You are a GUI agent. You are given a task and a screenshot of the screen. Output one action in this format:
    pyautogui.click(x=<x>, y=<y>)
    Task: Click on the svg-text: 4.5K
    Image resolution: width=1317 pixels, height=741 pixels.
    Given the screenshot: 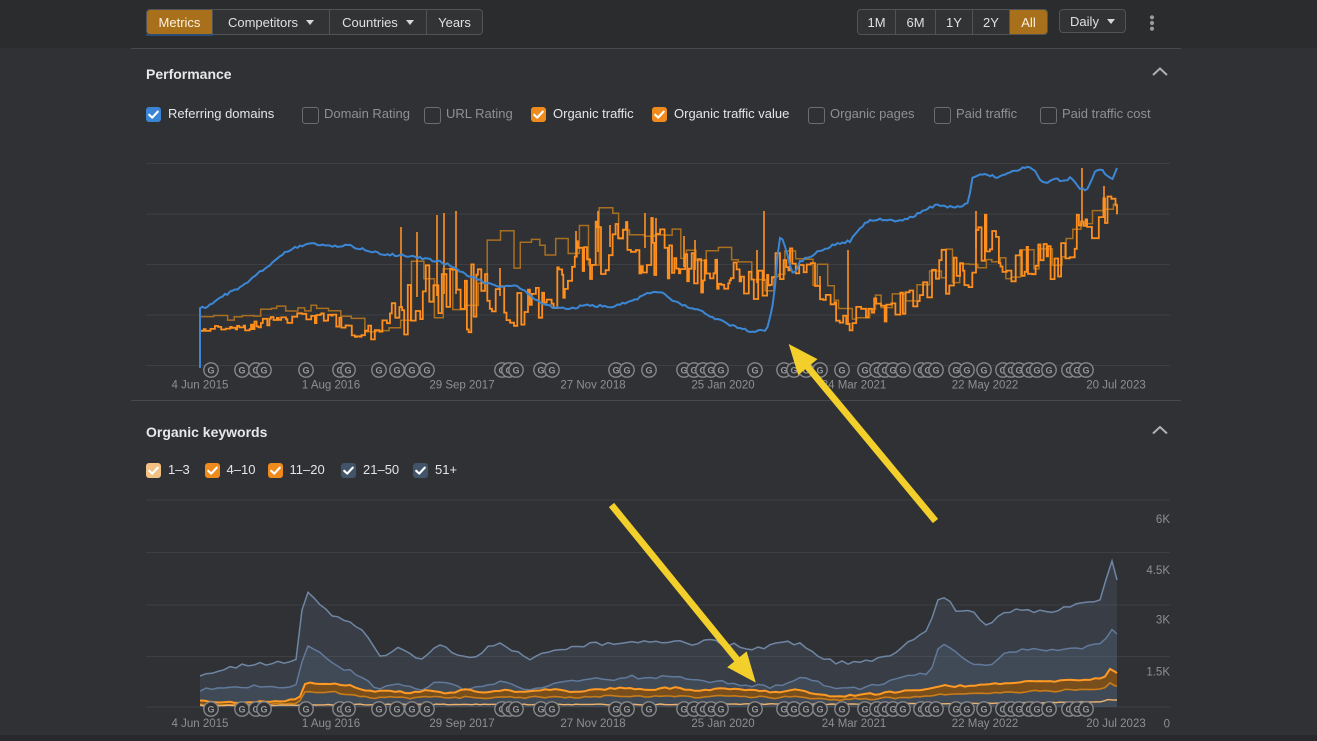 What is the action you would take?
    pyautogui.click(x=1158, y=571)
    